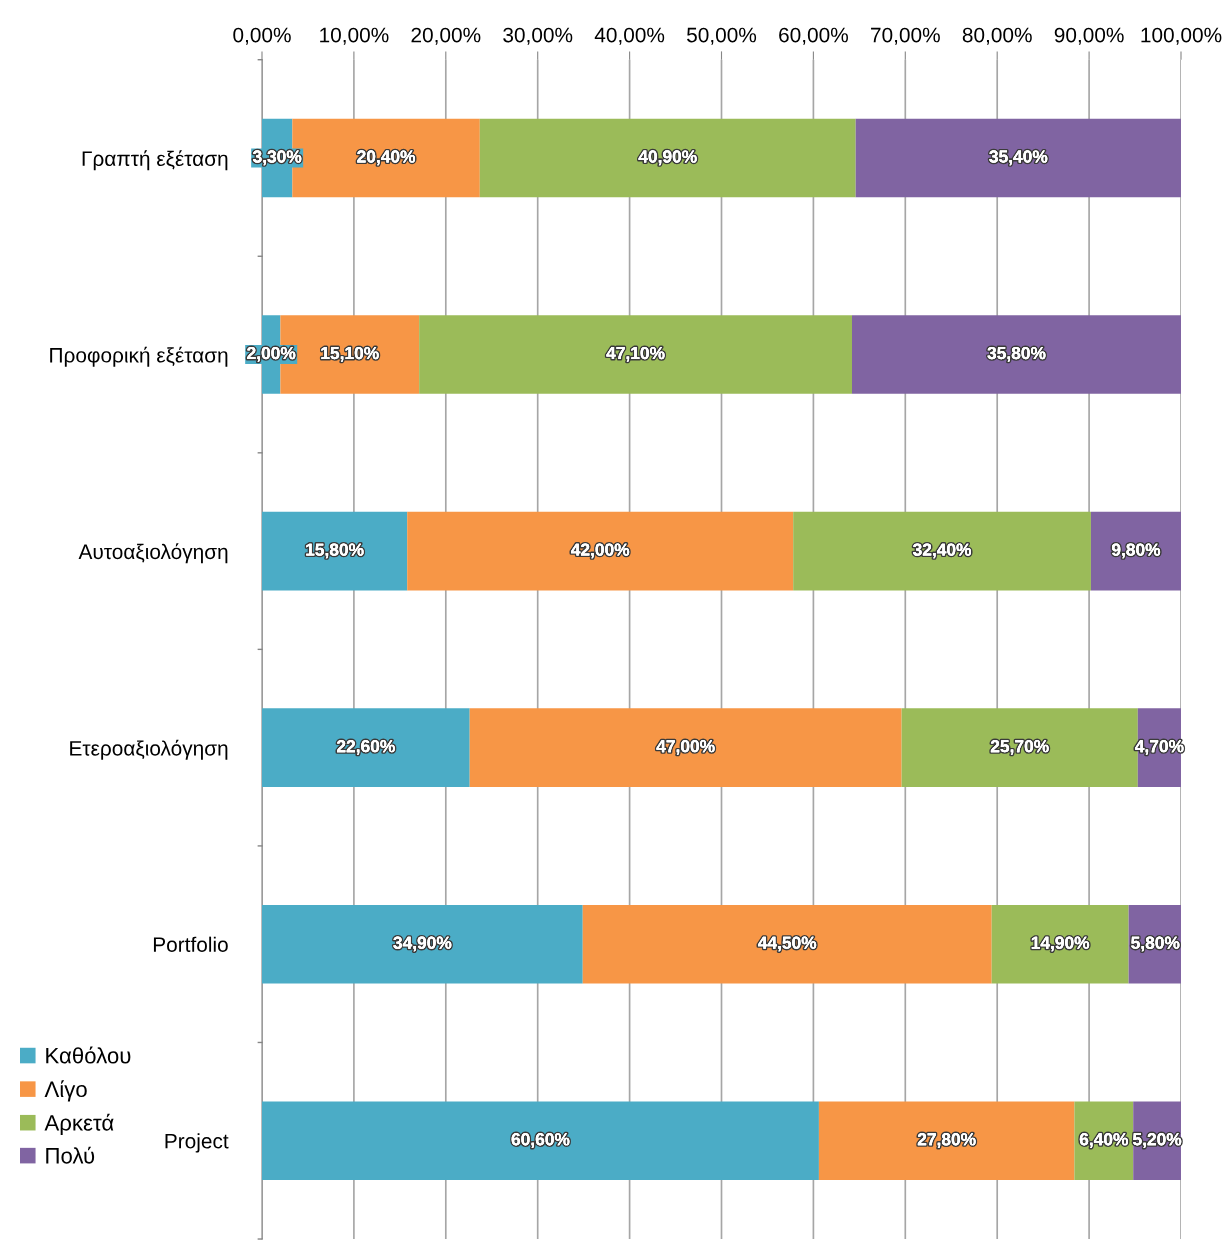 The width and height of the screenshot is (1232, 1244). I want to click on legend-label: Λίγο, so click(65, 1091).